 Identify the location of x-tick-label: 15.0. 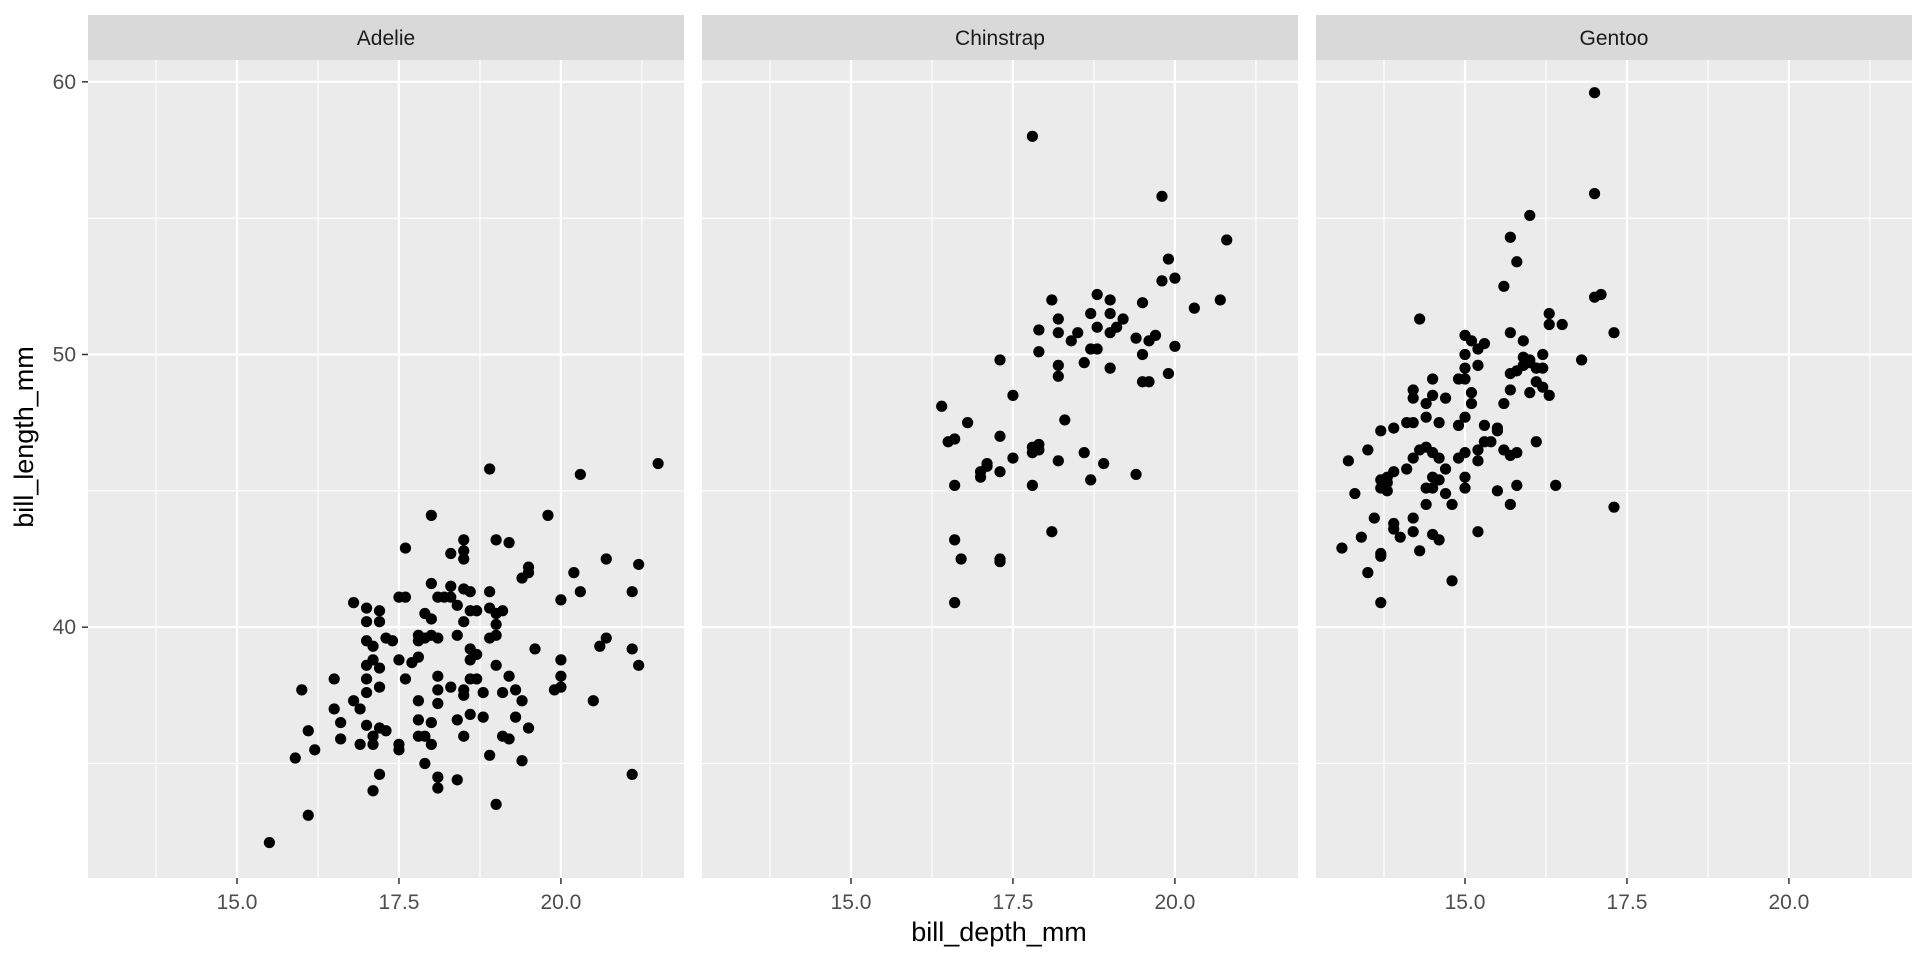
(851, 902).